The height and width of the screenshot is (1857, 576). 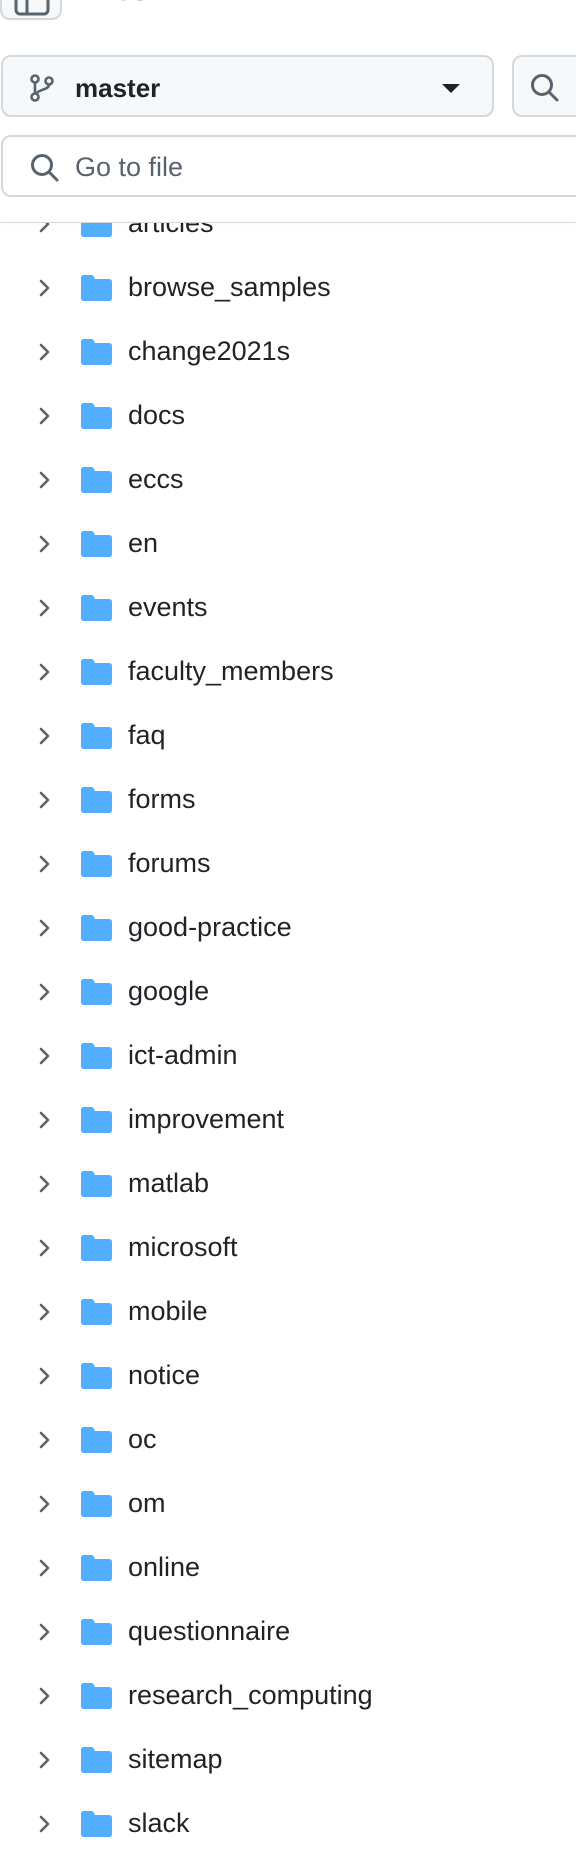 What do you see at coordinates (288, 1824) in the screenshot?
I see `tree-item-folder: slack` at bounding box center [288, 1824].